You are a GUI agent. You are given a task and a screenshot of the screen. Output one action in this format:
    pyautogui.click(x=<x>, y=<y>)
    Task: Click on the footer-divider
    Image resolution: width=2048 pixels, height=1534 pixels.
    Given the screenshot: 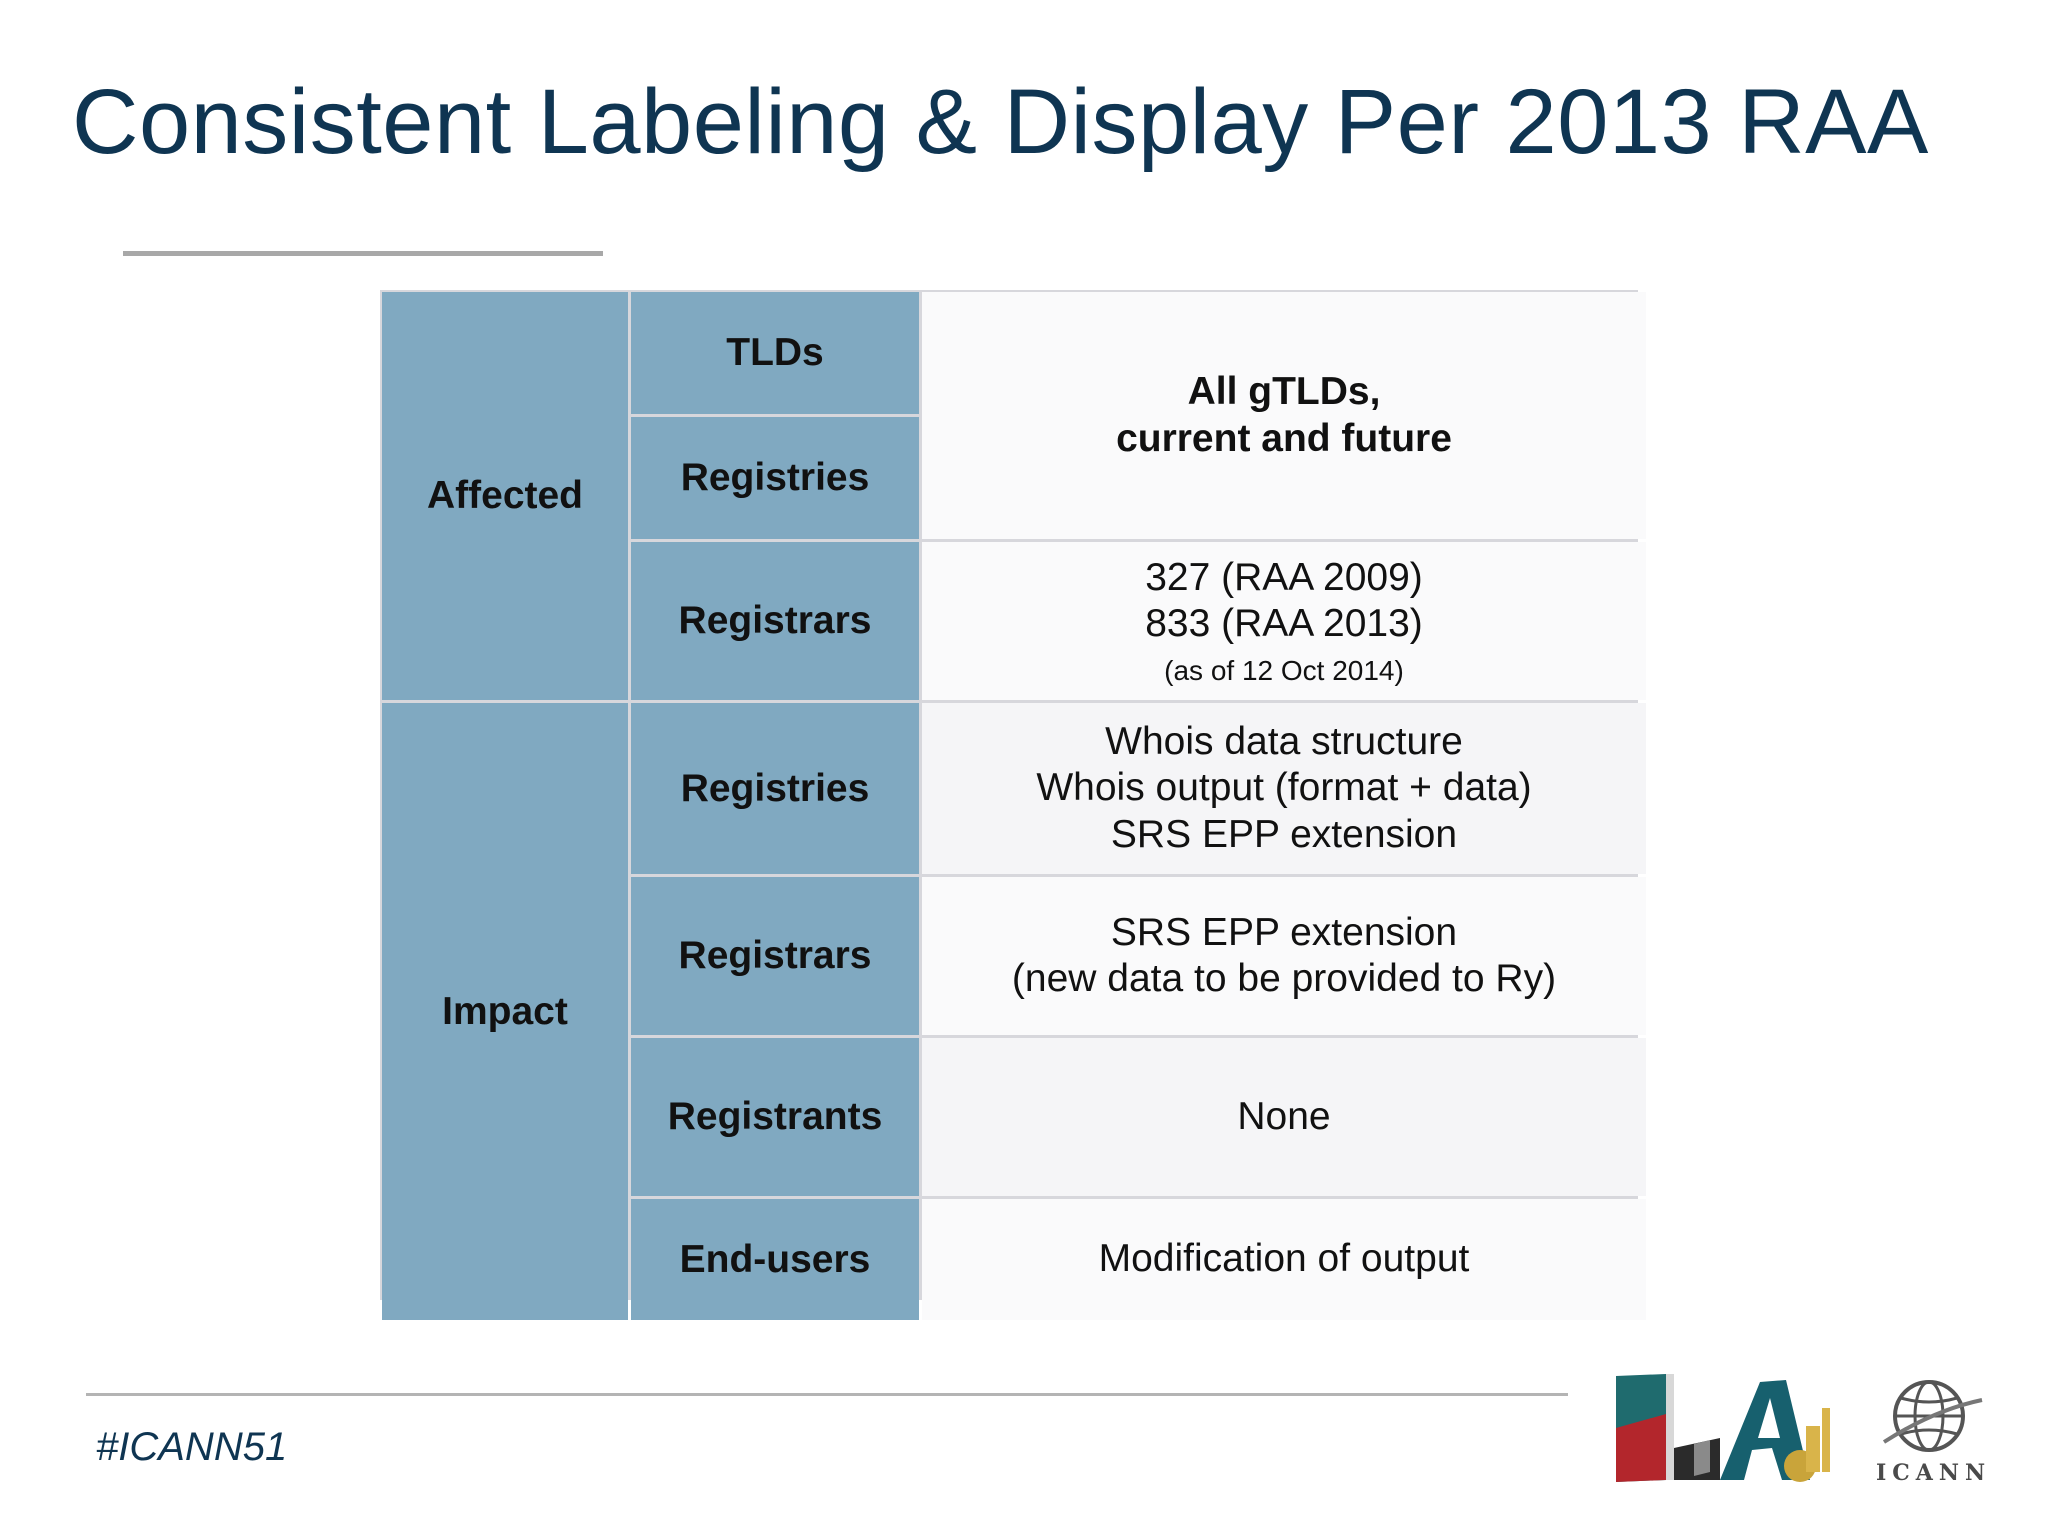 What is the action you would take?
    pyautogui.click(x=827, y=1394)
    